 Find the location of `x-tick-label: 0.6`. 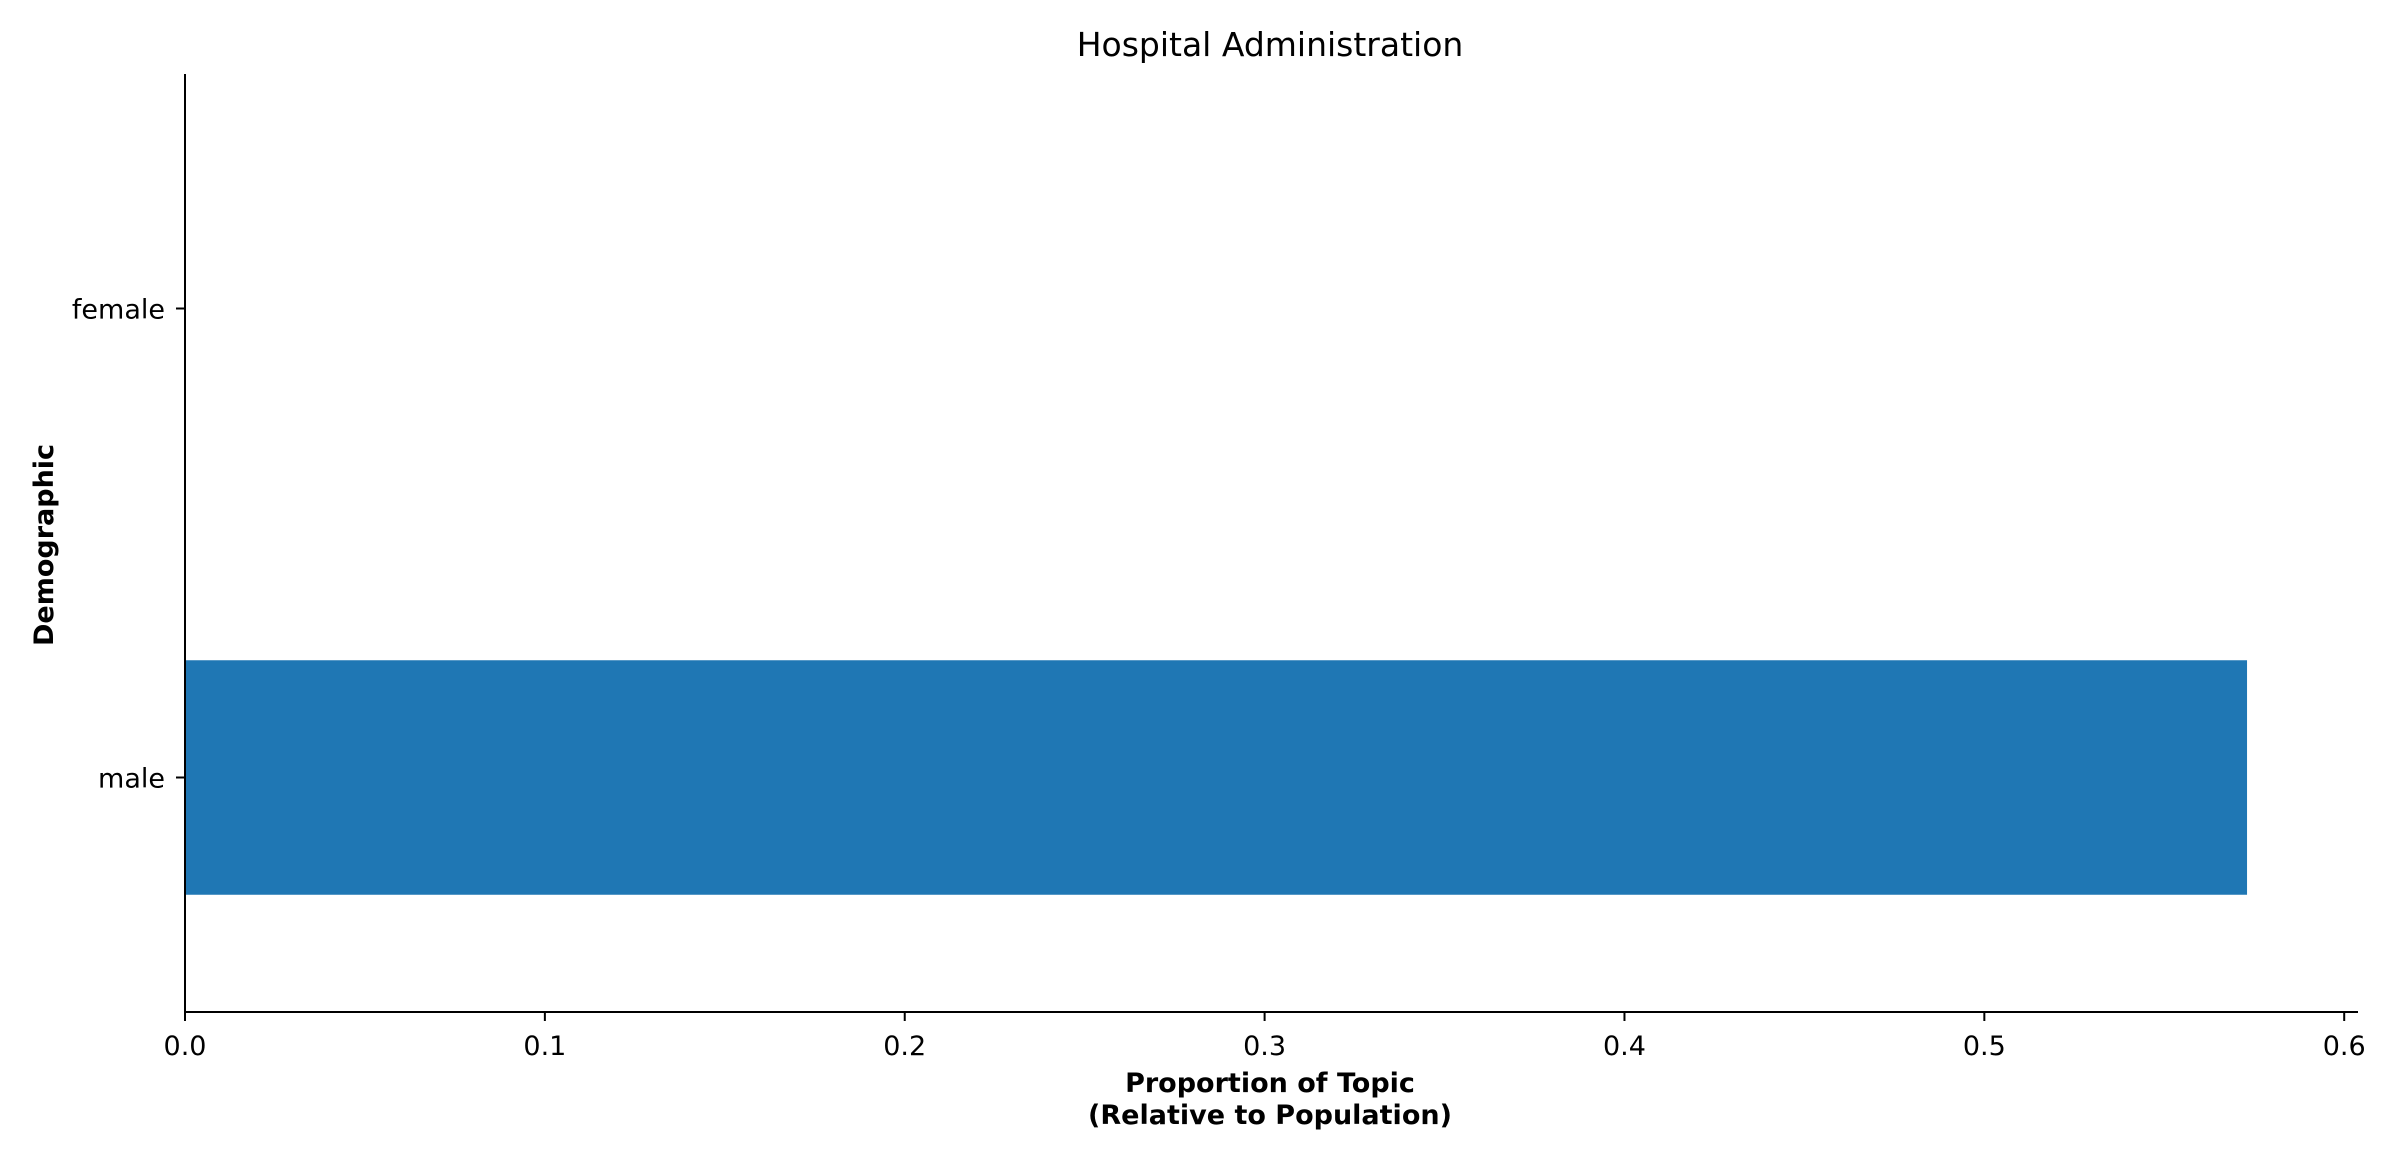

x-tick-label: 0.6 is located at coordinates (2344, 1046).